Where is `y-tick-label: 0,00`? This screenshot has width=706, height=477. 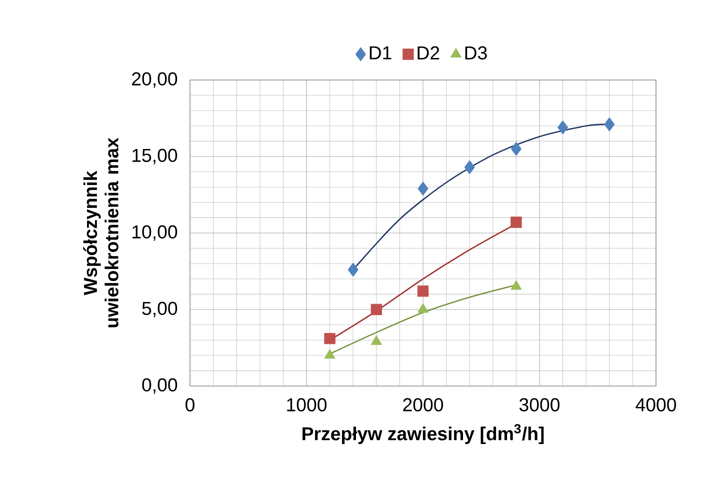 y-tick-label: 0,00 is located at coordinates (160, 386).